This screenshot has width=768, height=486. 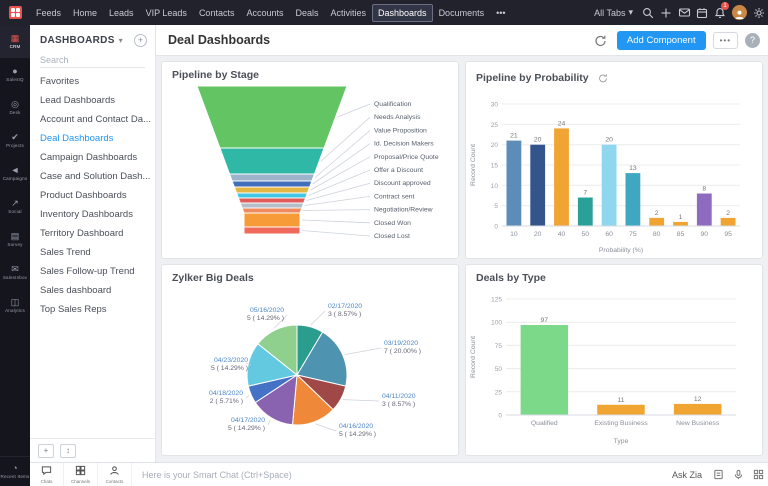 What do you see at coordinates (265, 314) in the screenshot?
I see `pie-slice-label: 05/16/2020 5 ( 14.29% )` at bounding box center [265, 314].